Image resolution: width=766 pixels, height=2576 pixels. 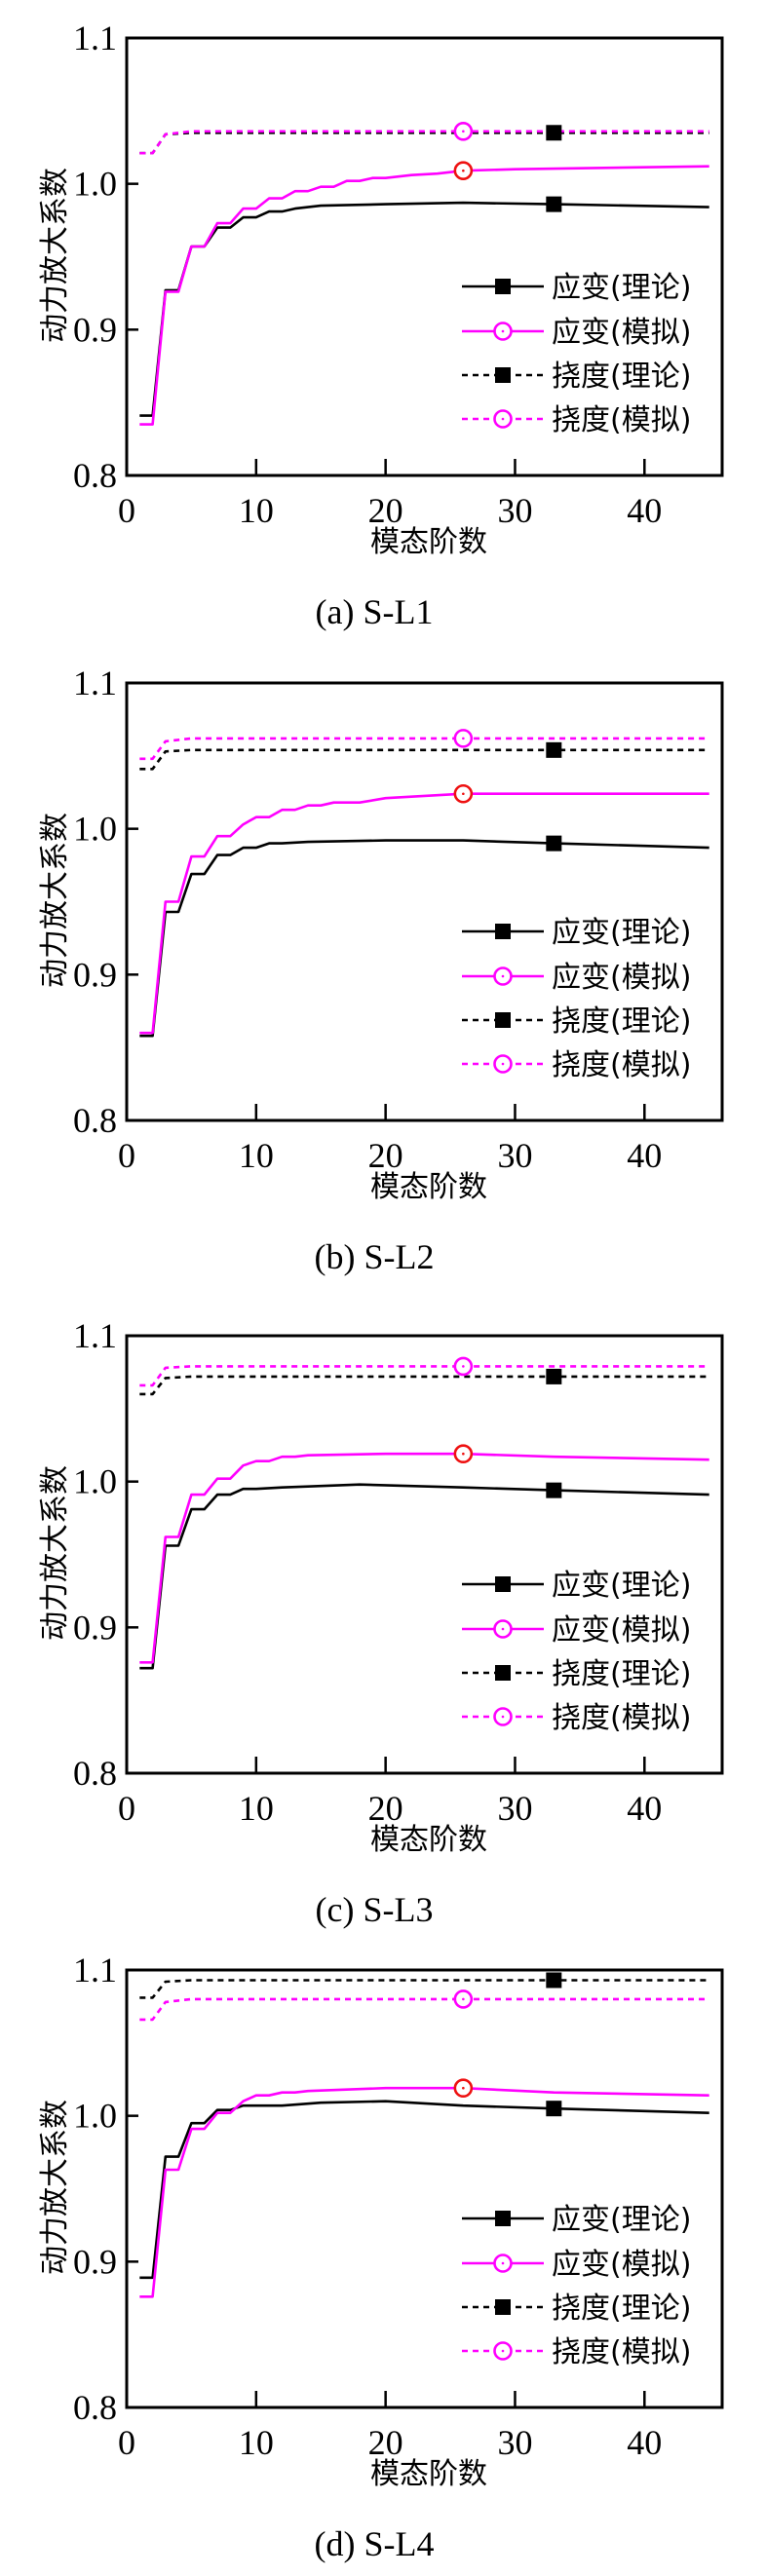 What do you see at coordinates (375, 1256) in the screenshot?
I see `chart-caption: (b) S-L2` at bounding box center [375, 1256].